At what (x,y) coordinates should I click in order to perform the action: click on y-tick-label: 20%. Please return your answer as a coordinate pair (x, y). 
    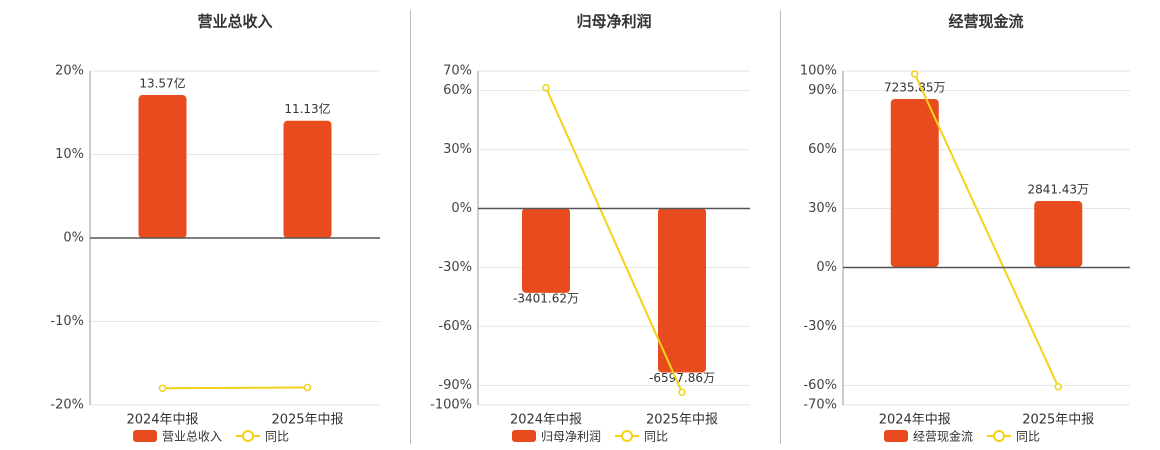
    Looking at the image, I should click on (69, 71).